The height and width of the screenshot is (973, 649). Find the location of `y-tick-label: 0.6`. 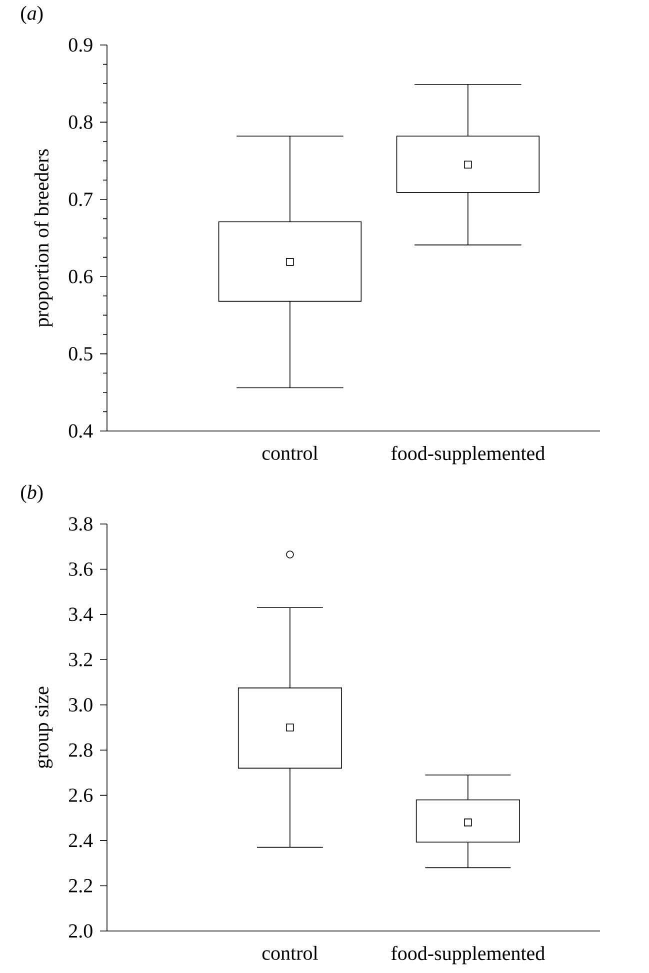

y-tick-label: 0.6 is located at coordinates (80, 277).